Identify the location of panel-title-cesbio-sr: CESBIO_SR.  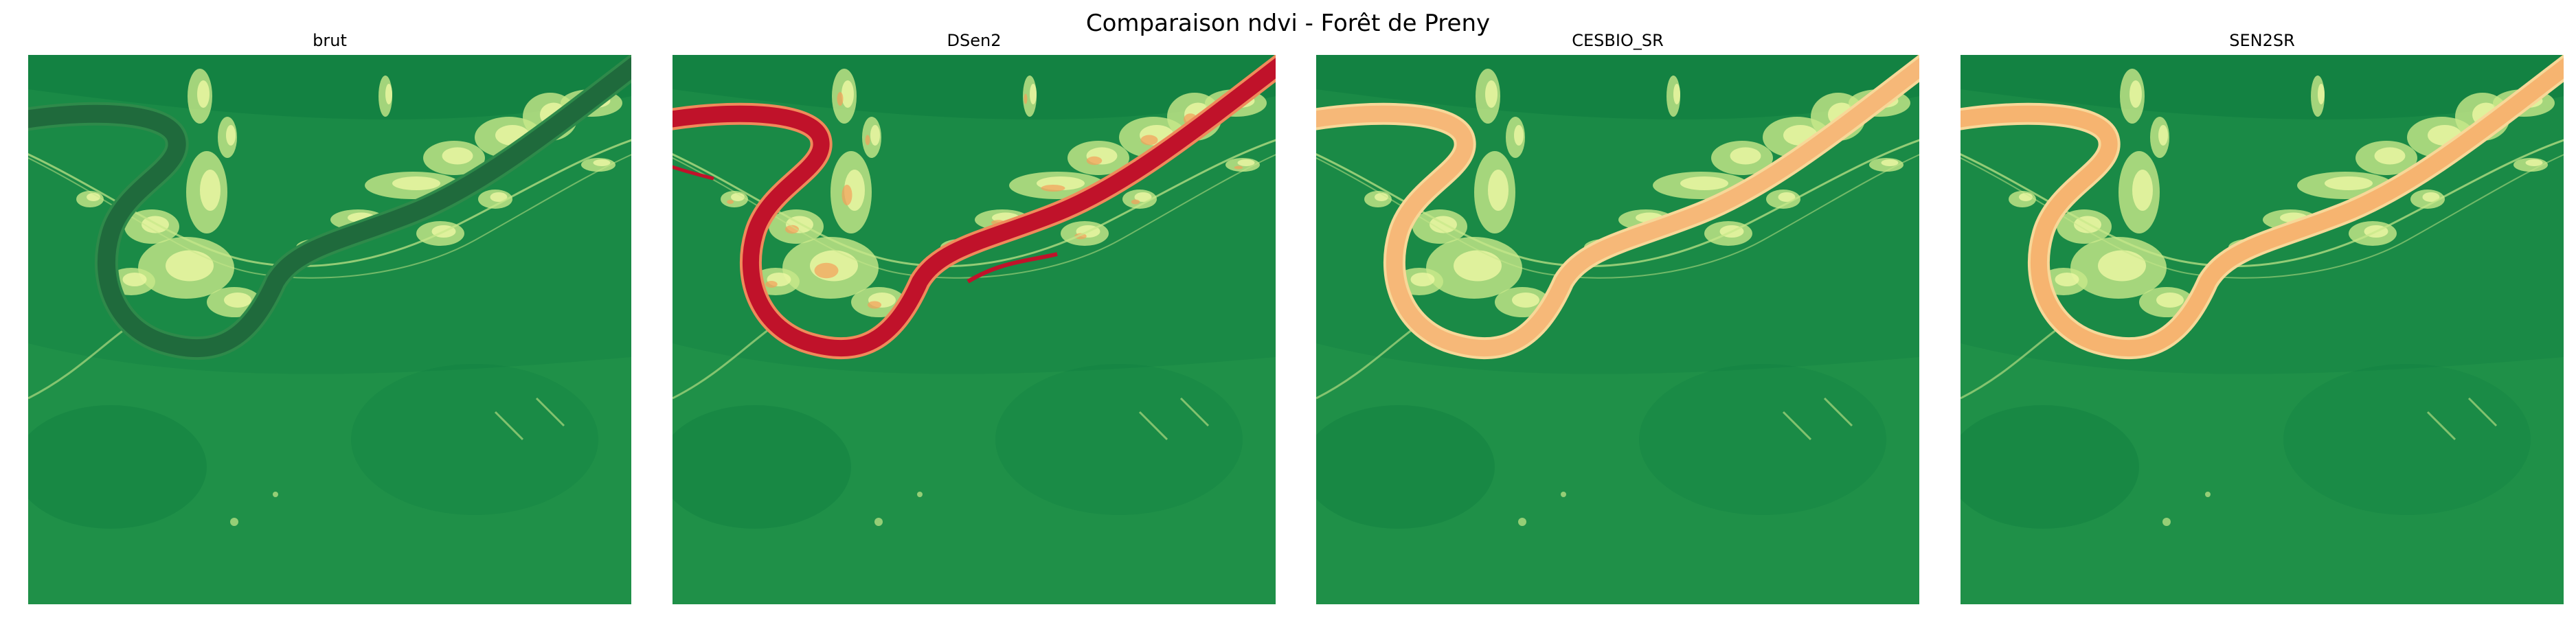
(1618, 40).